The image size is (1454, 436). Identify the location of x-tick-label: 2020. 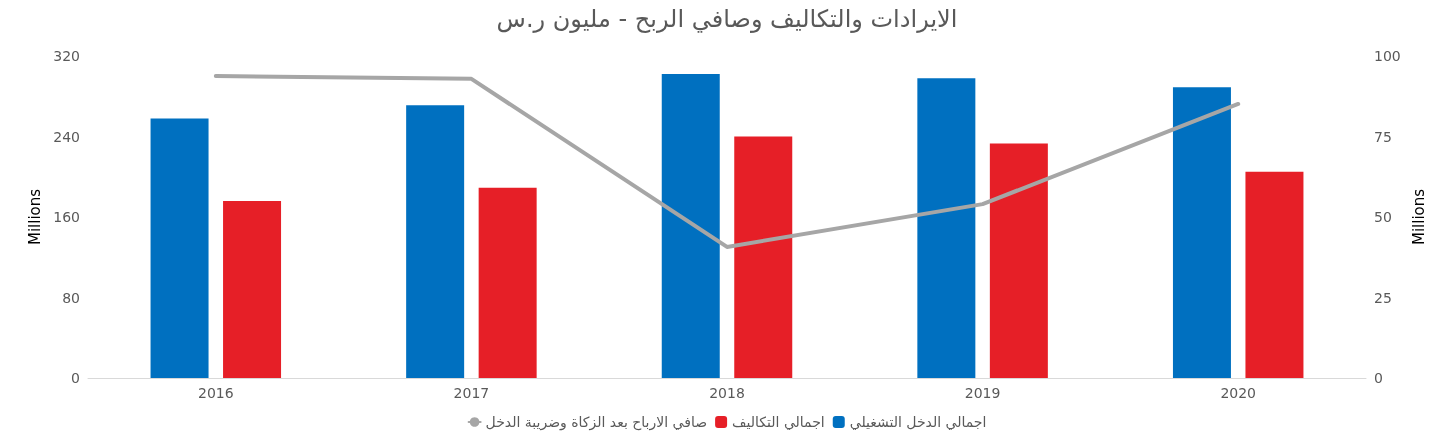
(1238, 393).